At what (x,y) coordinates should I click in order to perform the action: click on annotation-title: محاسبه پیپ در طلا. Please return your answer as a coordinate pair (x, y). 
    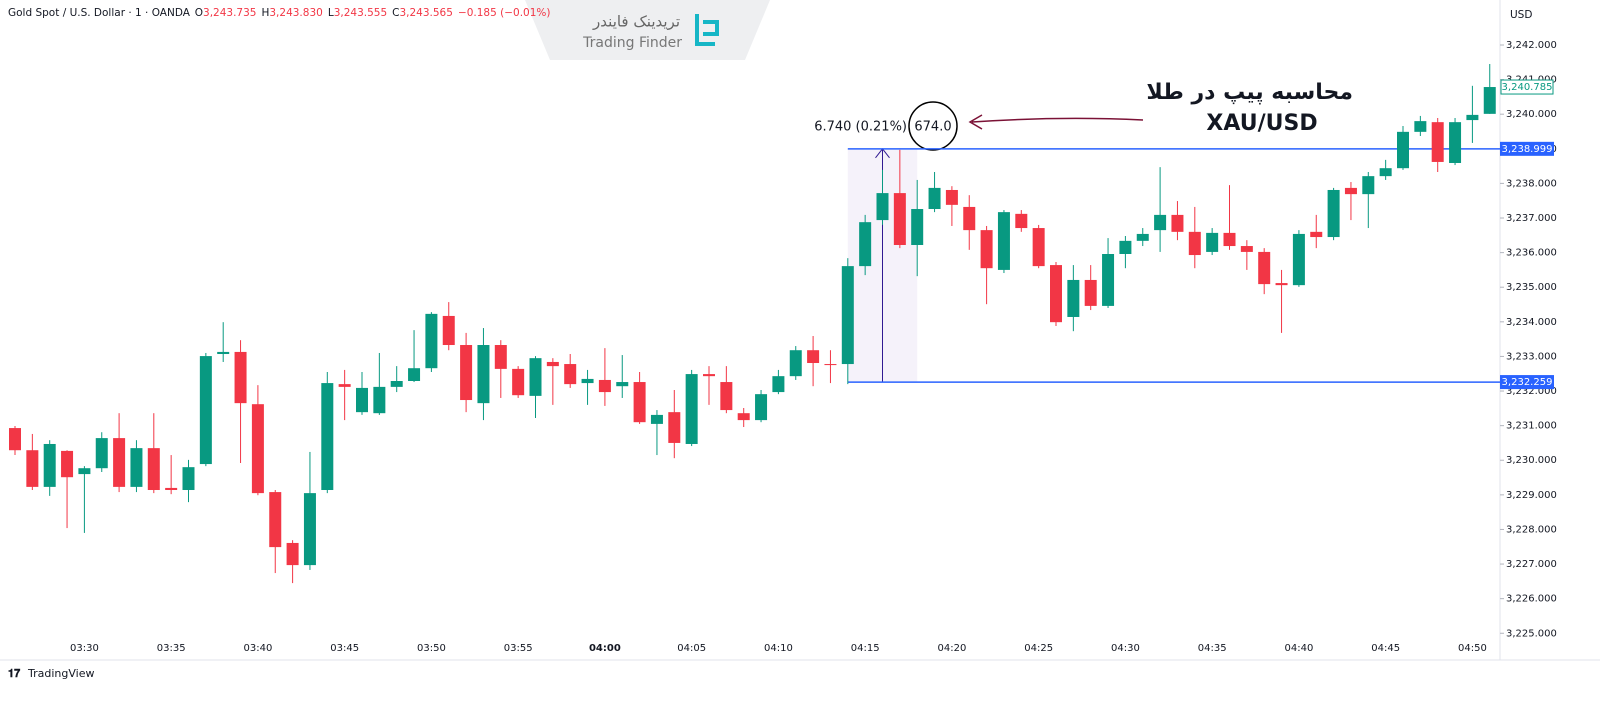
    Looking at the image, I should click on (1249, 92).